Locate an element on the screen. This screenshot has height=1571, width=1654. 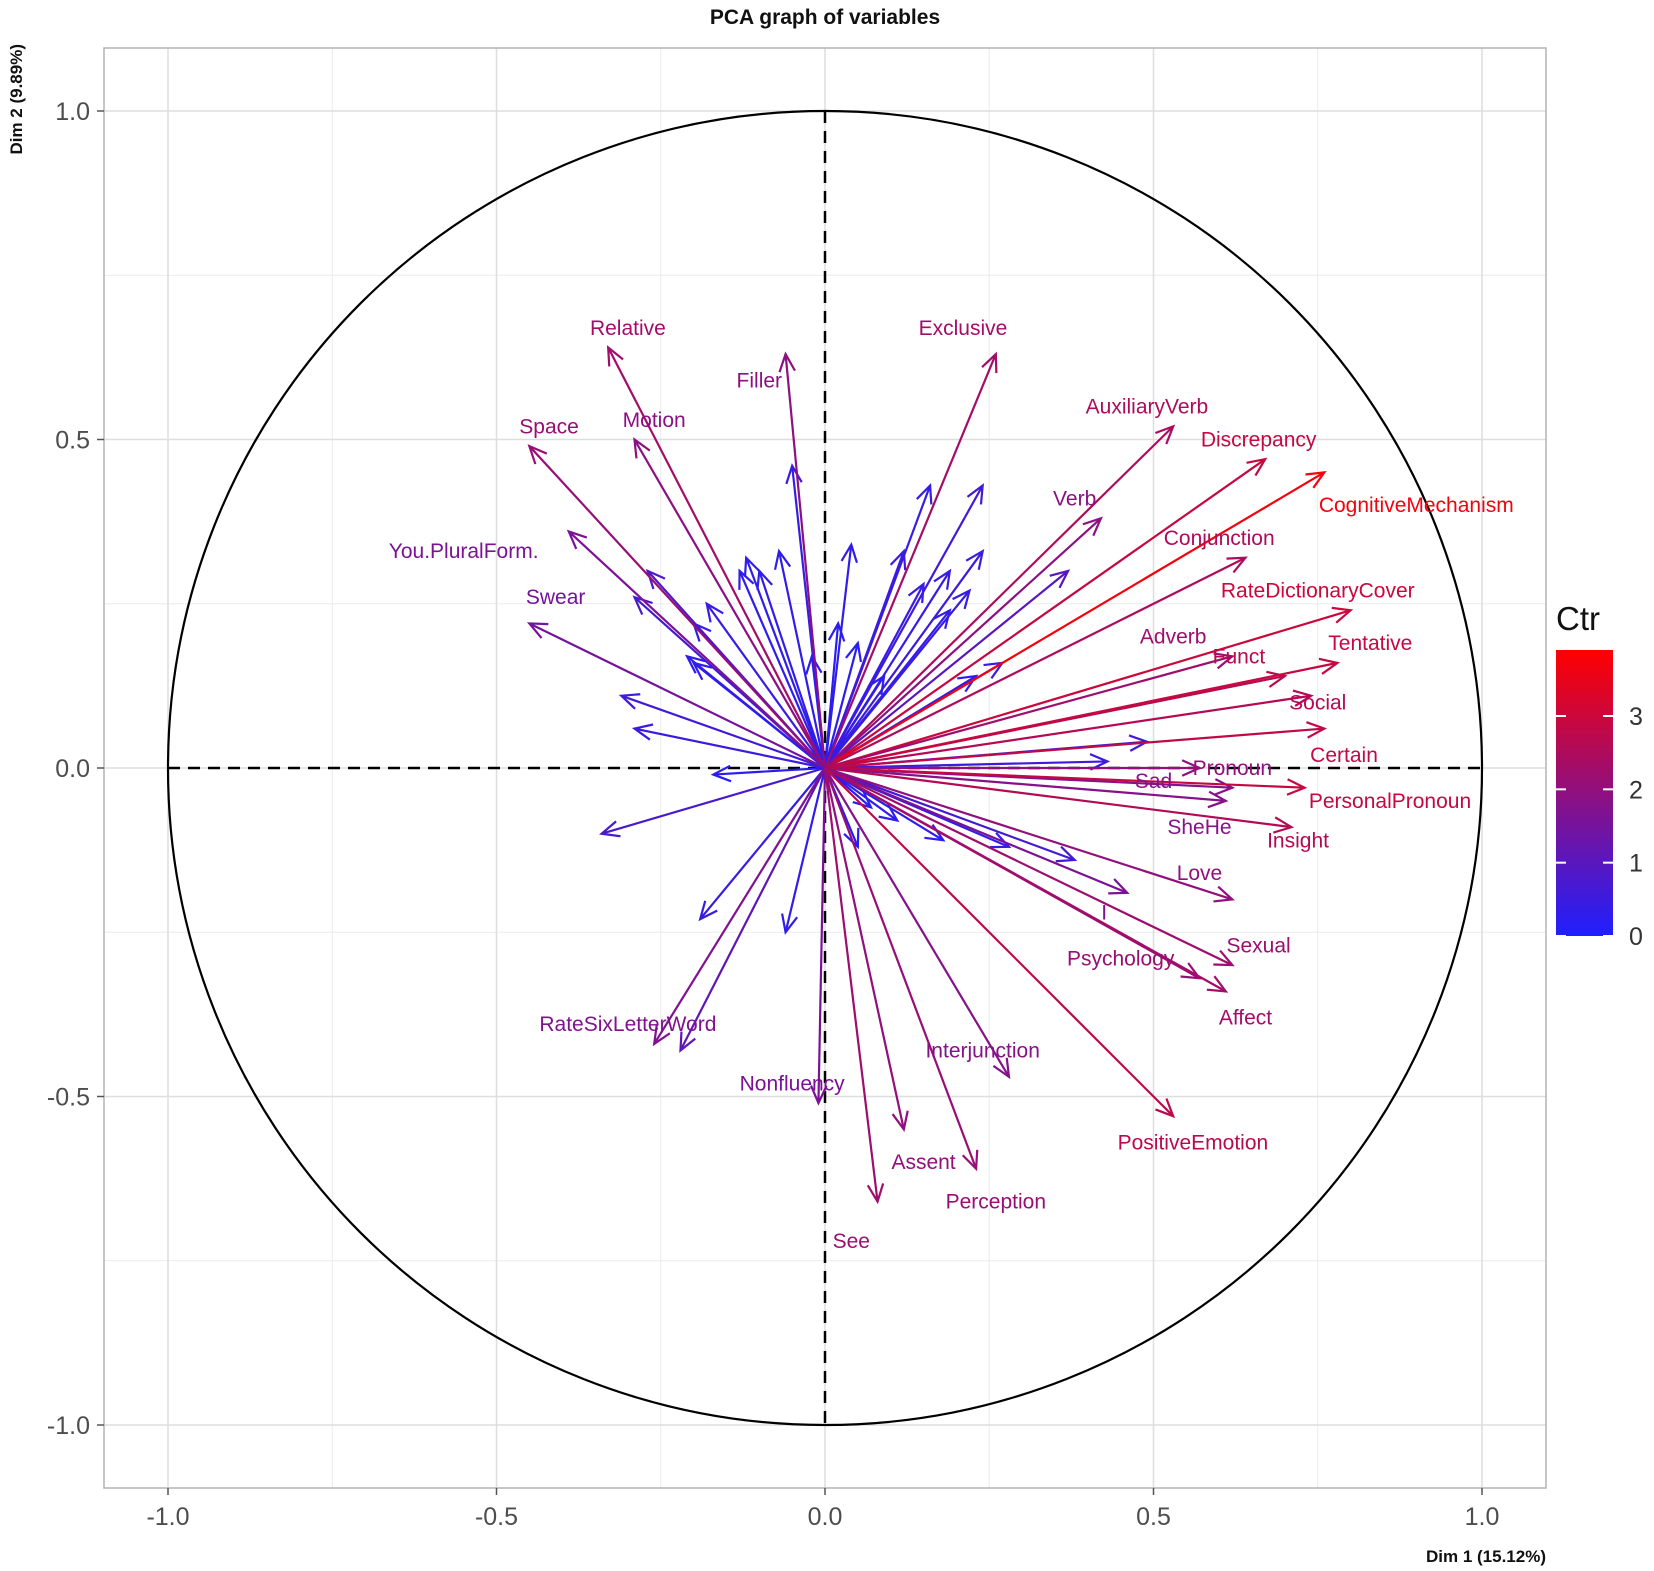
variable-label: I is located at coordinates (1104, 913).